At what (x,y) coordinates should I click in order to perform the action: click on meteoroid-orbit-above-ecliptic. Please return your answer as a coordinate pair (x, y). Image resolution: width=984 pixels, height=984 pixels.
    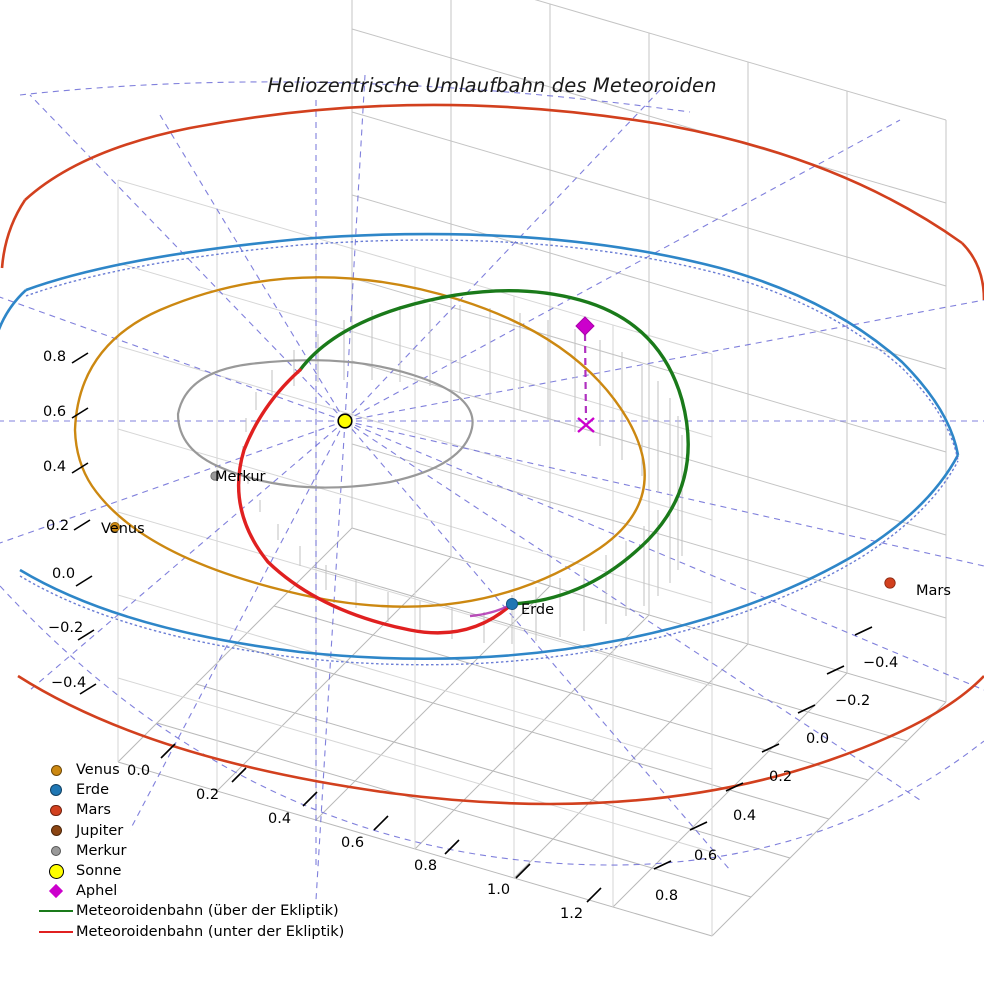
    Looking at the image, I should click on (494, 447).